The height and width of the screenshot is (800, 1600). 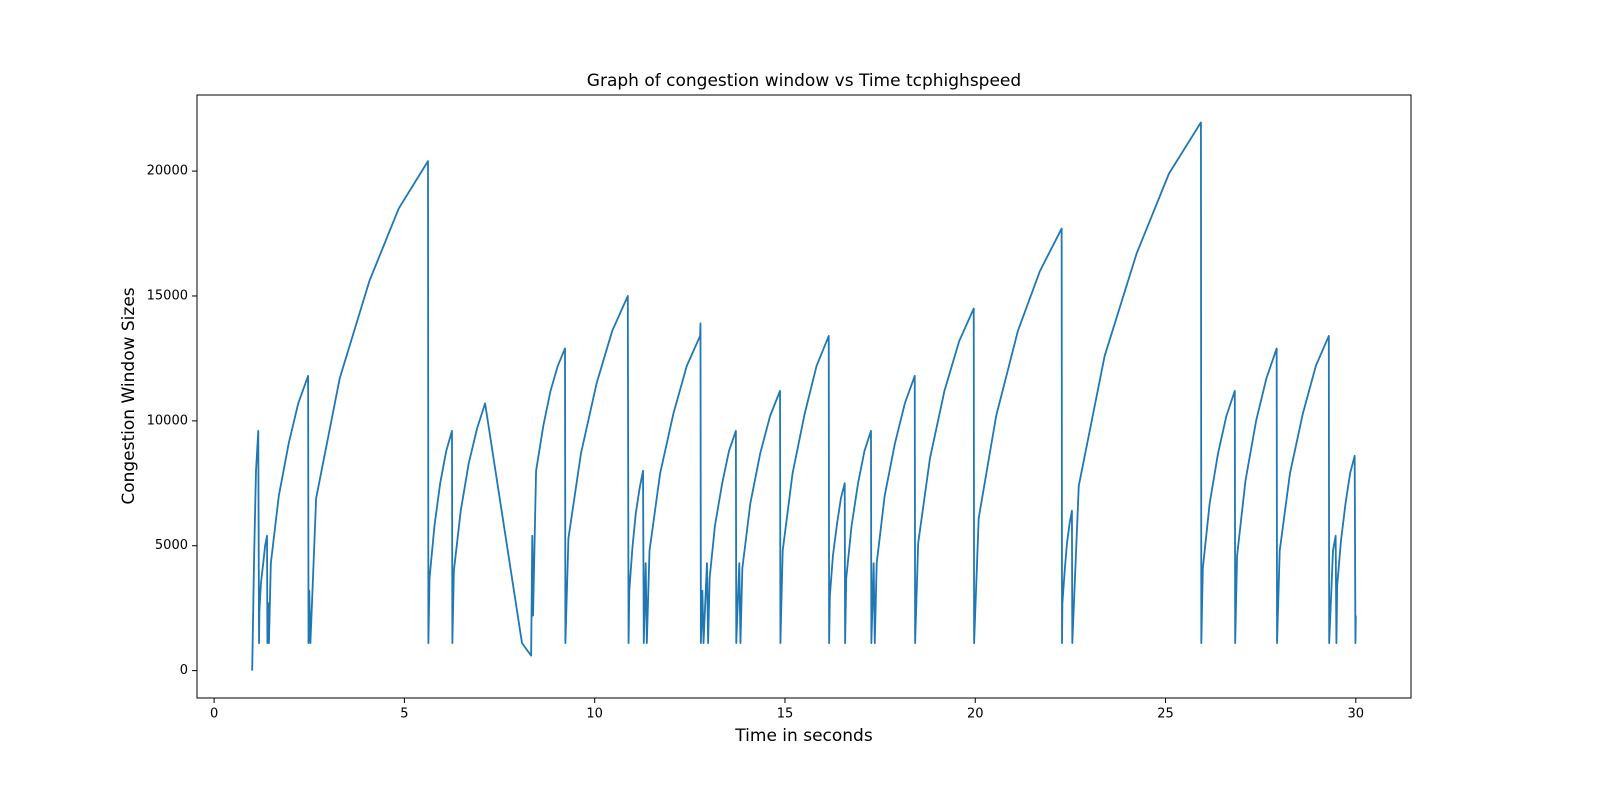 What do you see at coordinates (975, 714) in the screenshot?
I see `x-tick-label: 20` at bounding box center [975, 714].